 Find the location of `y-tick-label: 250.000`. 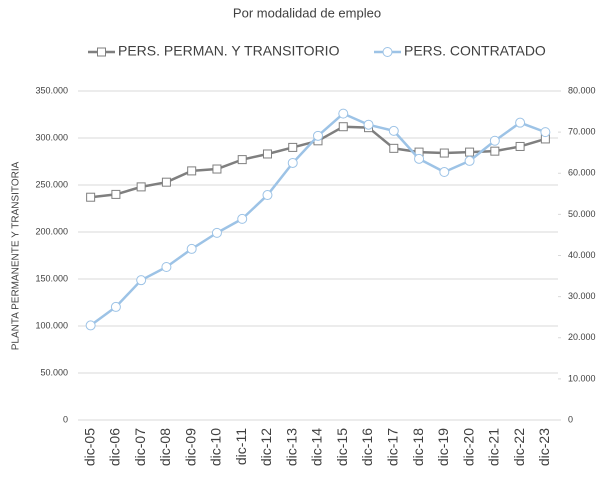

y-tick-label: 250.000 is located at coordinates (51, 184).